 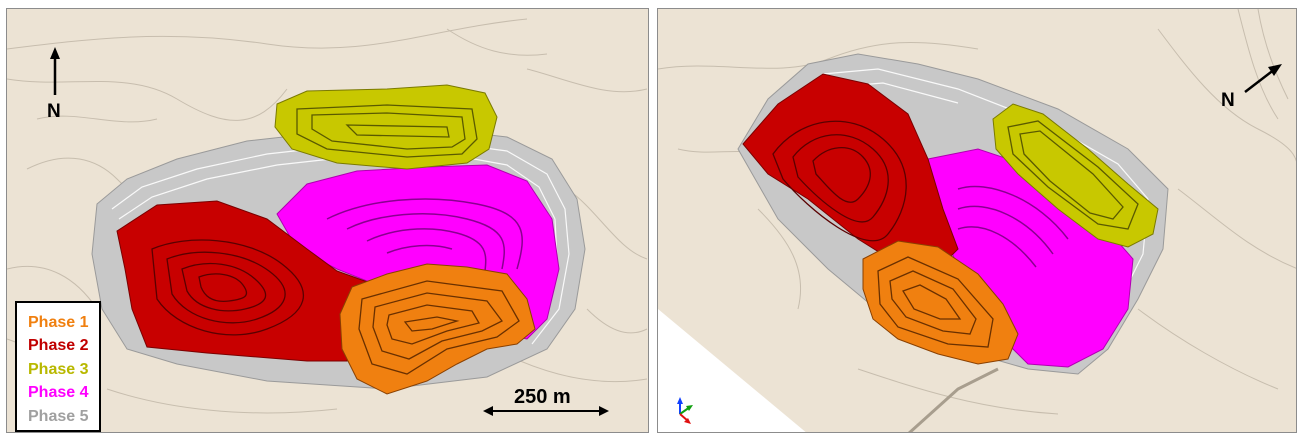 I want to click on legend-item-phase-4: Phase 4, so click(x=58, y=393).